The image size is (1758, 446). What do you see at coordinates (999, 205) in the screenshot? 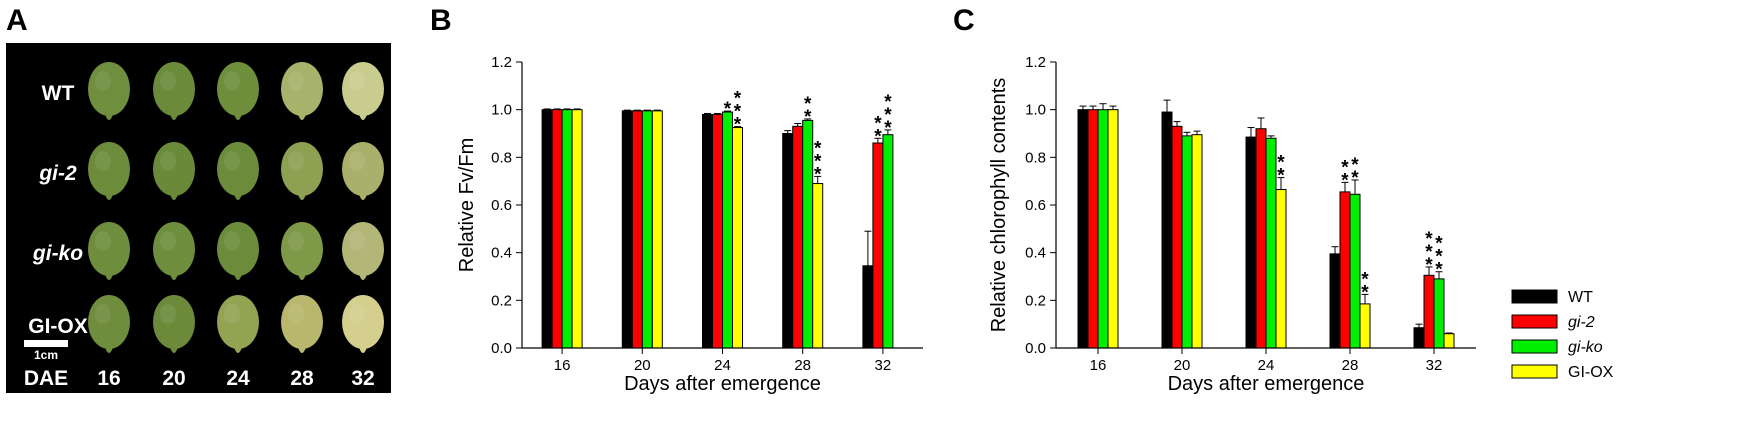
I see `y-axis-title: Relative chlorophyll contents` at bounding box center [999, 205].